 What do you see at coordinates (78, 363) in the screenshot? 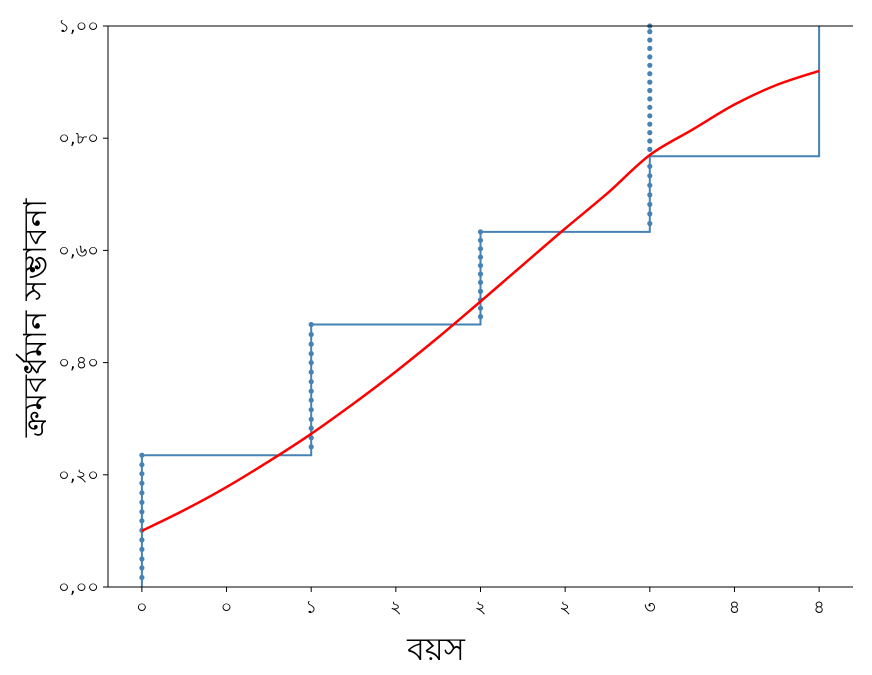
I see `y-tick-label: ০,৪০` at bounding box center [78, 363].